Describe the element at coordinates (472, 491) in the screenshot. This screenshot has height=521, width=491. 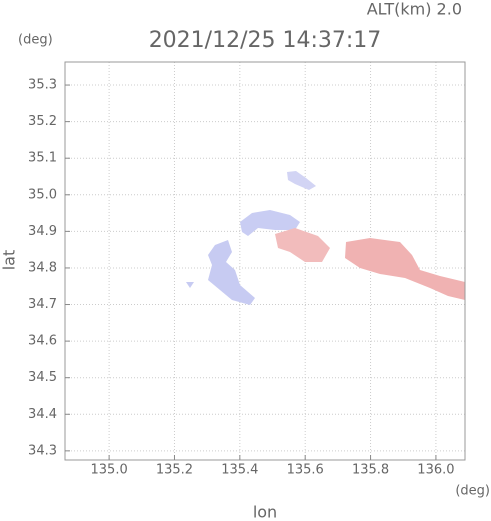
I see `x-unit: (deg)` at that location.